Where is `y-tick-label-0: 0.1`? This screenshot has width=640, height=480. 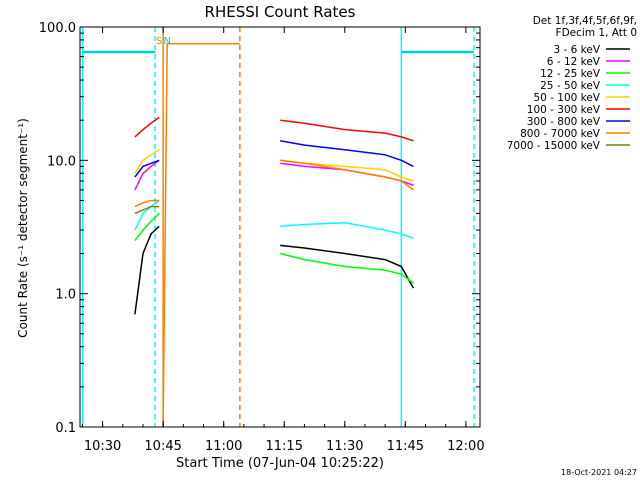
y-tick-label-0: 0.1 is located at coordinates (65, 428).